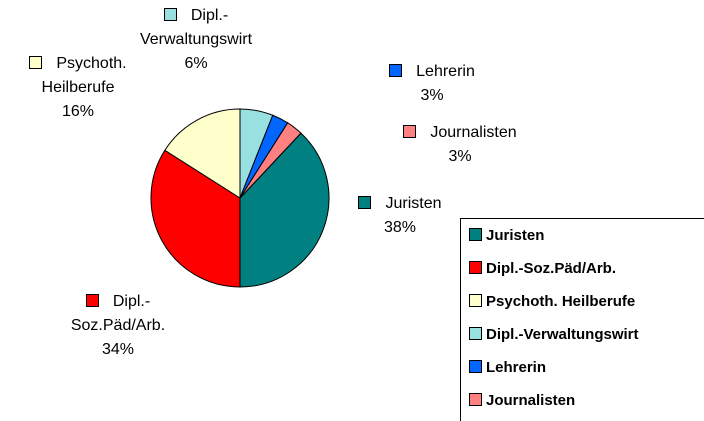  I want to click on legend-entry: Juristen, so click(506, 235).